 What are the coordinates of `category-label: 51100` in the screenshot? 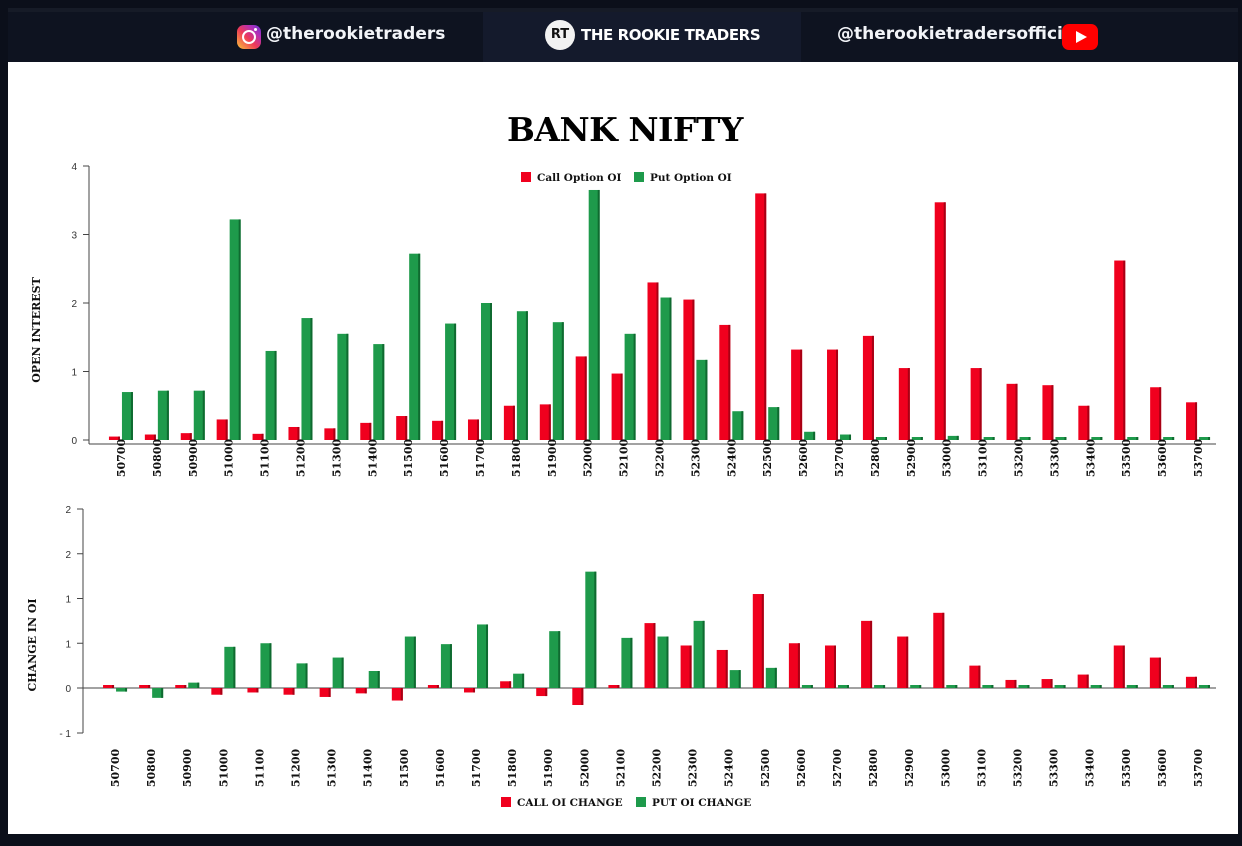 It's located at (265, 458).